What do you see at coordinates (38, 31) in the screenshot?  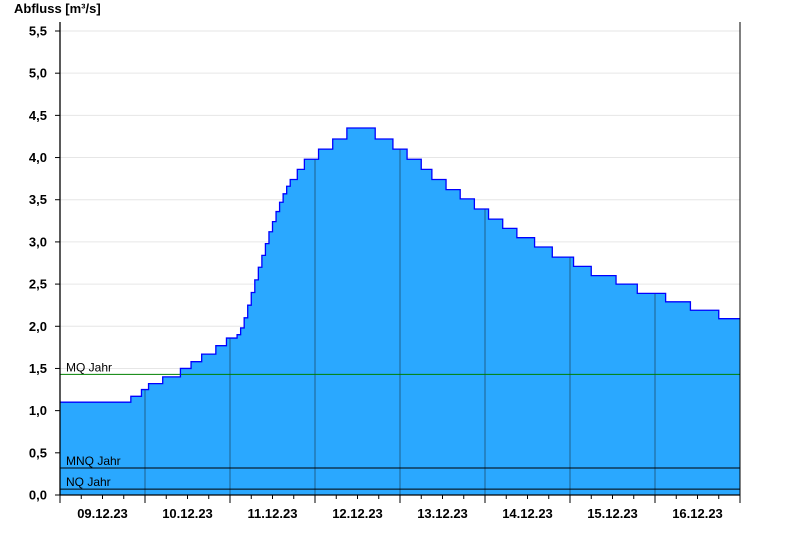 I see `y-tick-label: 5,5` at bounding box center [38, 31].